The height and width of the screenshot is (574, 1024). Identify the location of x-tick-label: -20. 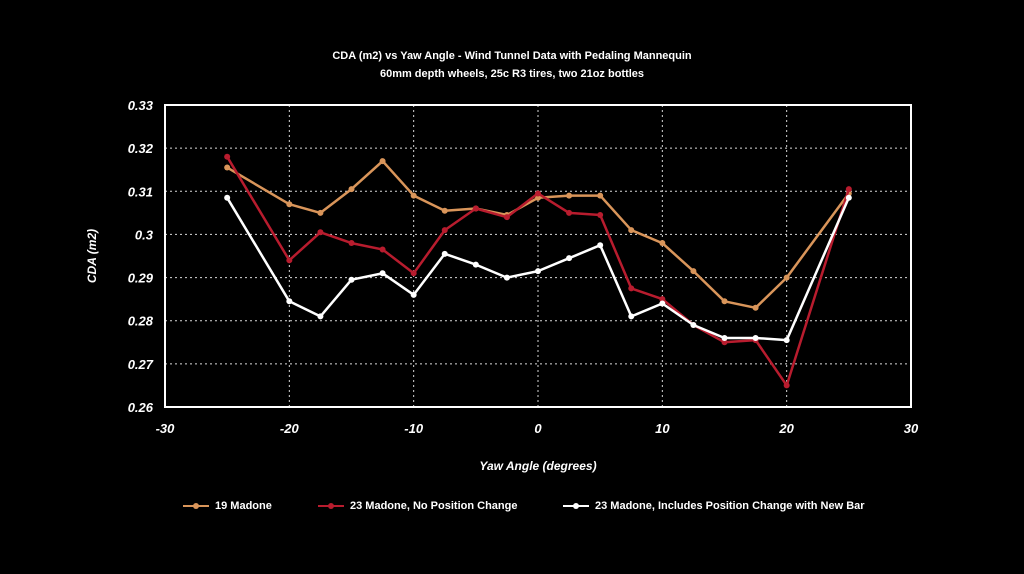
(290, 428).